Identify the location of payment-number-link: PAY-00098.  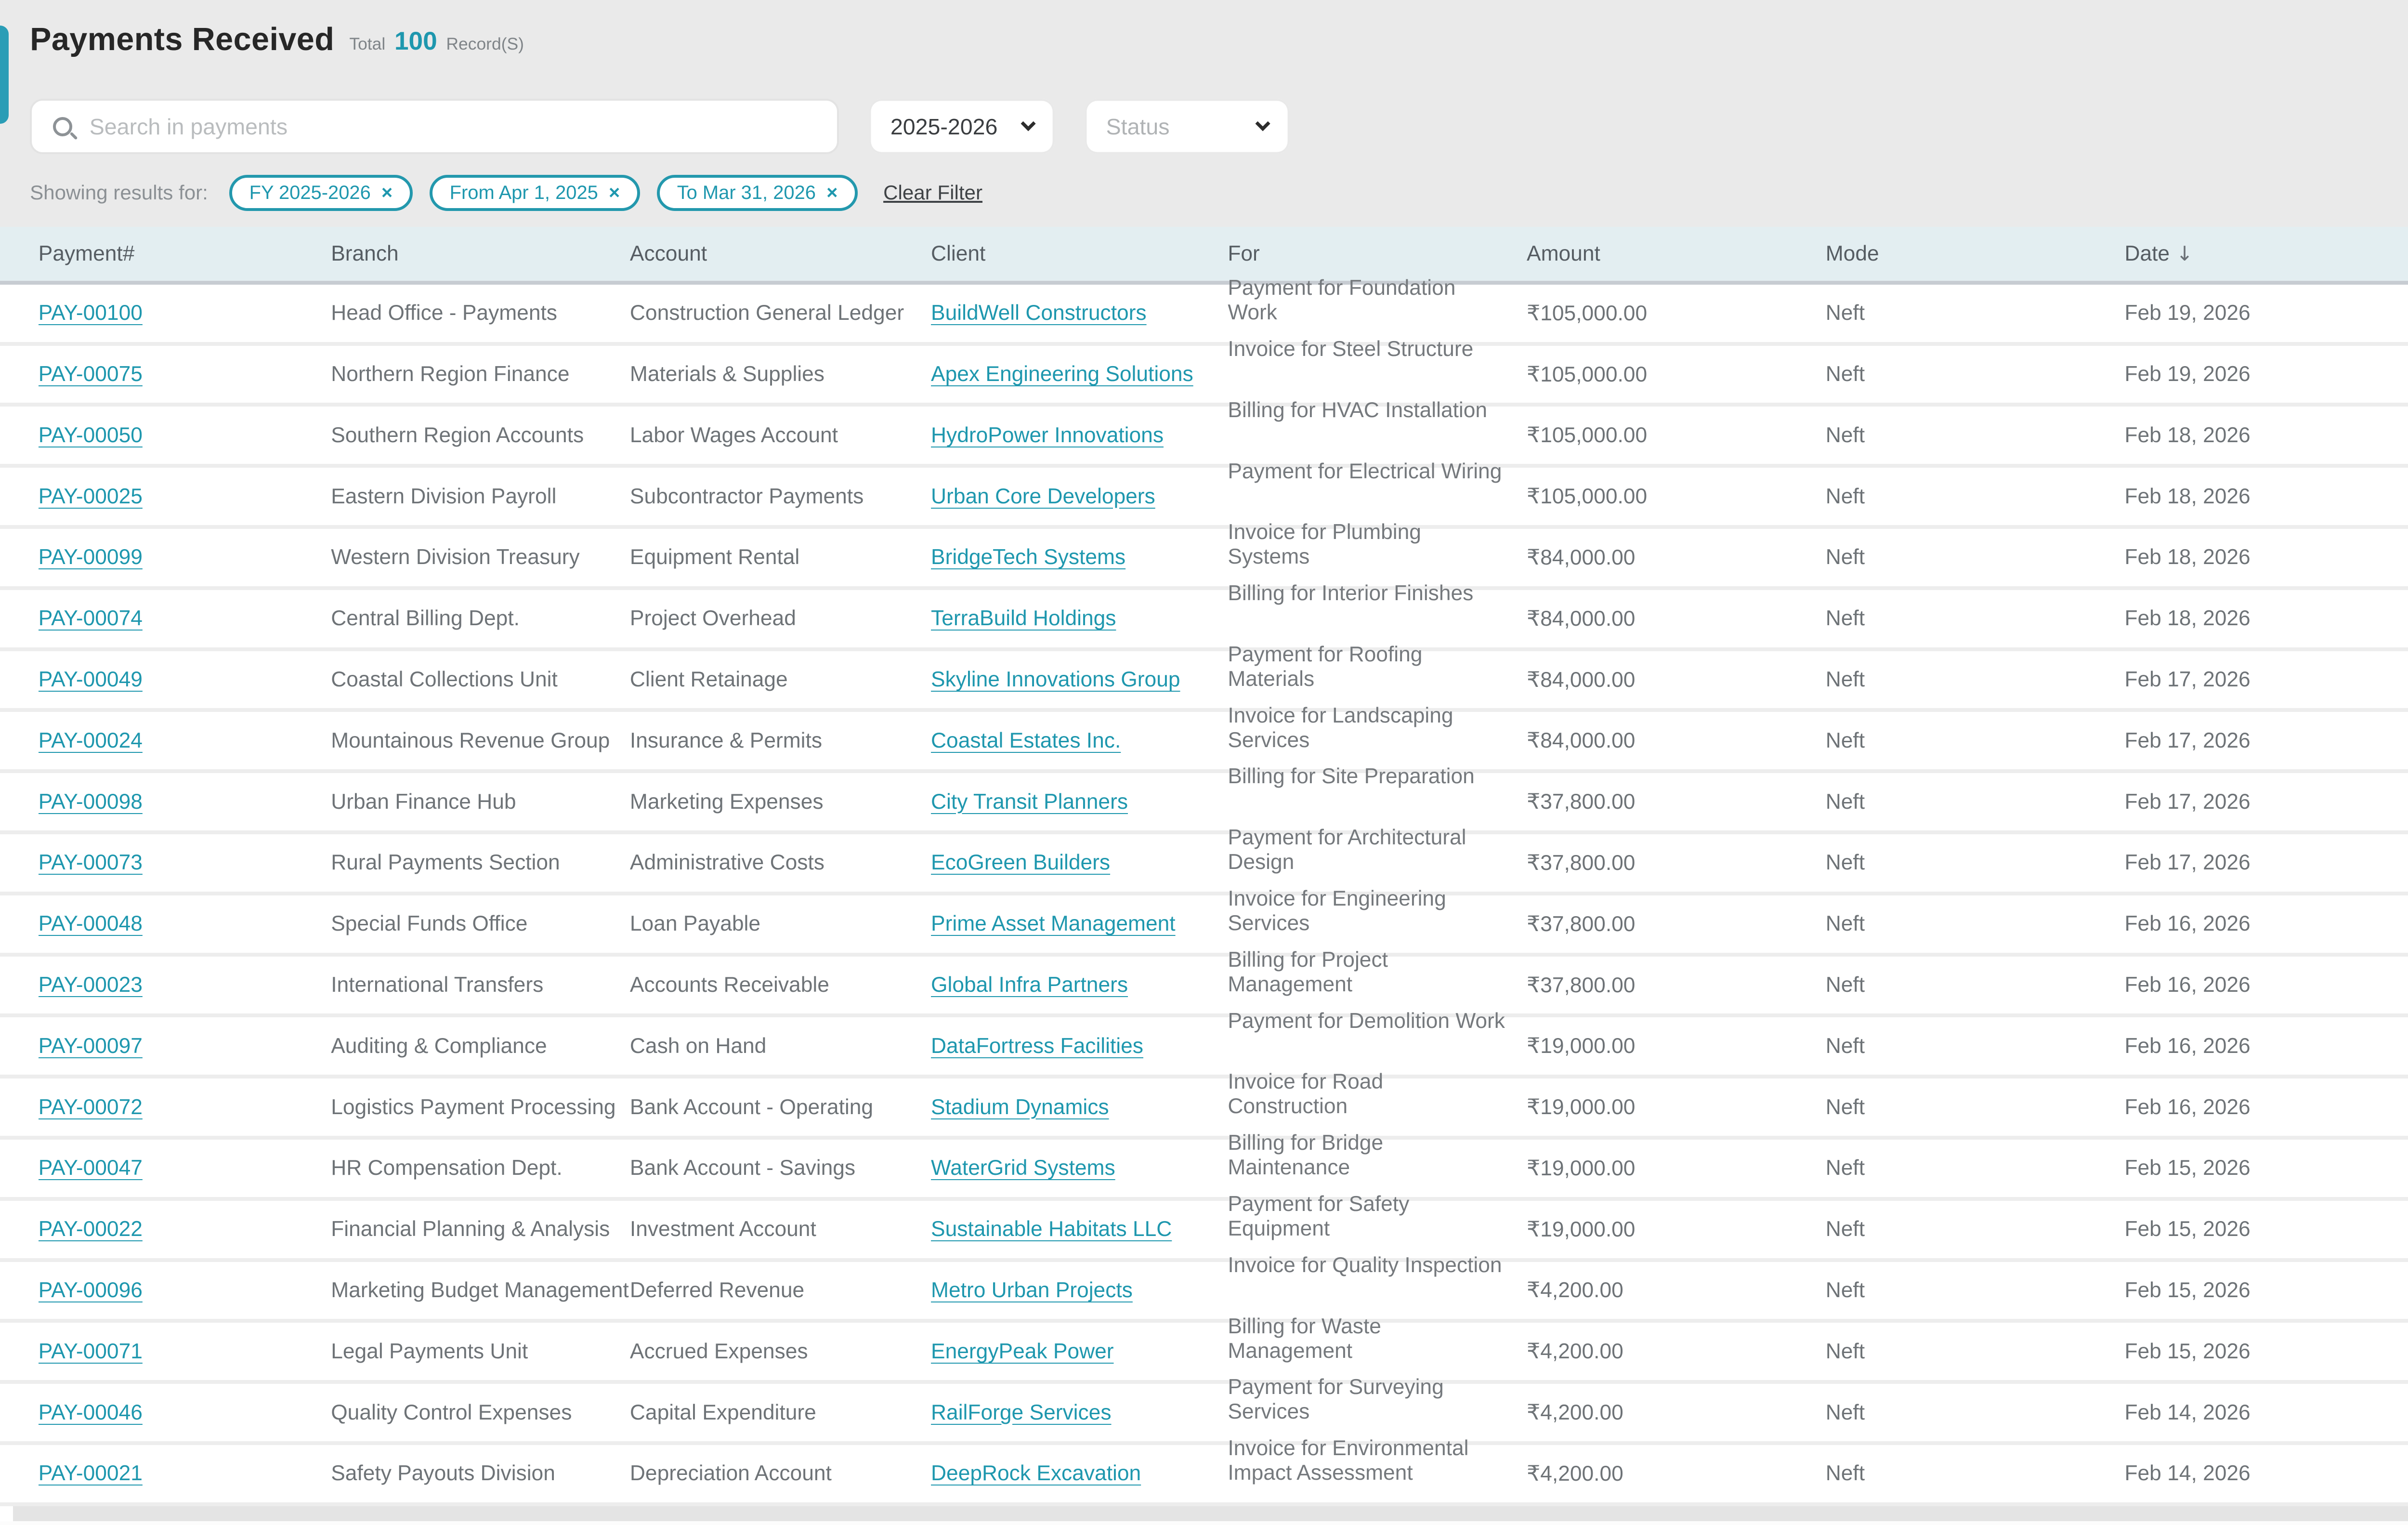
(90, 801).